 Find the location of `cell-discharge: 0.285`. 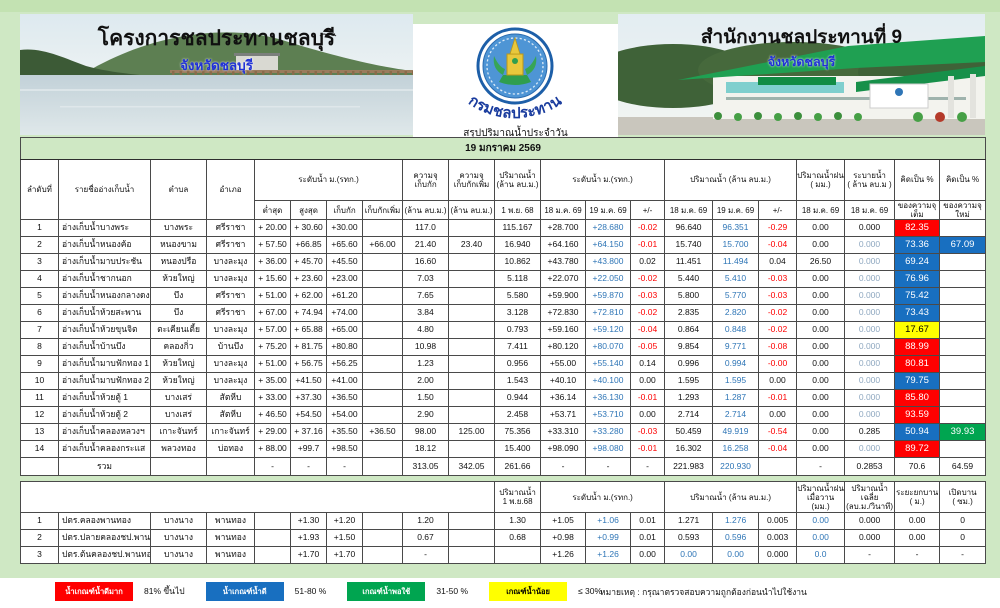

cell-discharge: 0.285 is located at coordinates (869, 432).